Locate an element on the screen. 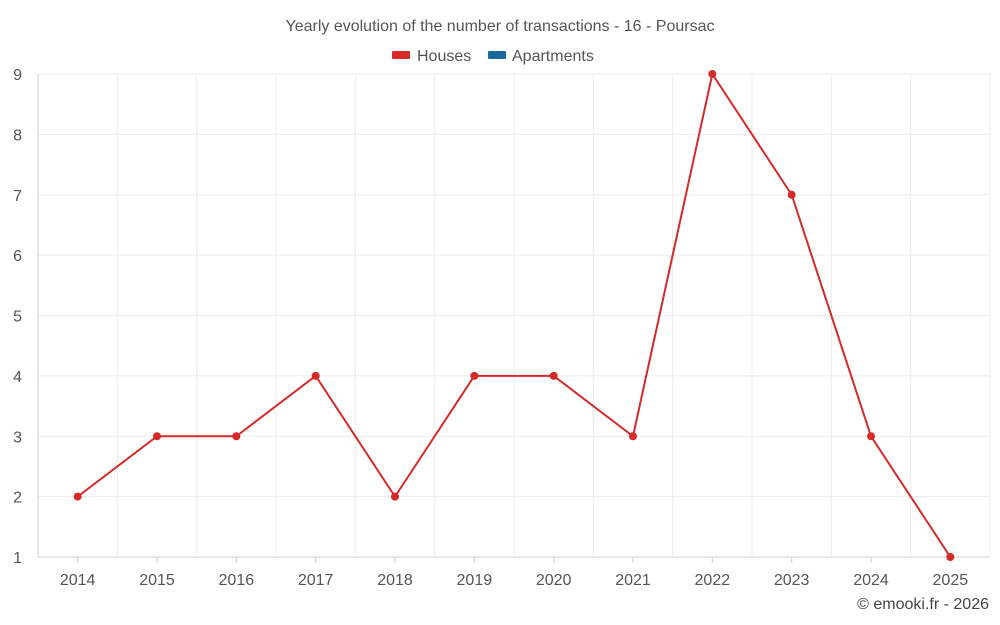 This screenshot has height=625, width=1000. y-tick-label: 5 is located at coordinates (17, 317).